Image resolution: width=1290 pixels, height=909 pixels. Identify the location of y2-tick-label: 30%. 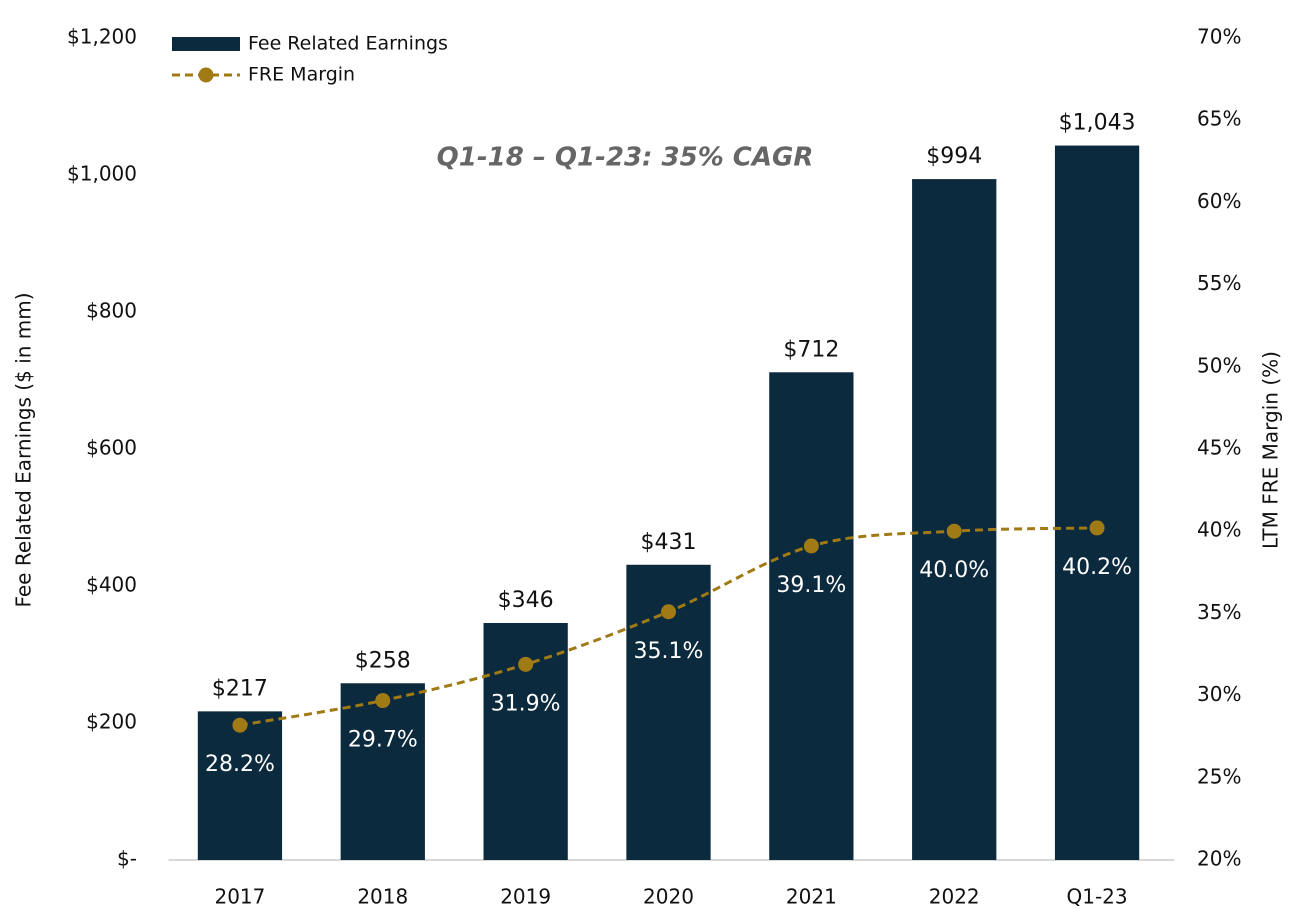
(1219, 694).